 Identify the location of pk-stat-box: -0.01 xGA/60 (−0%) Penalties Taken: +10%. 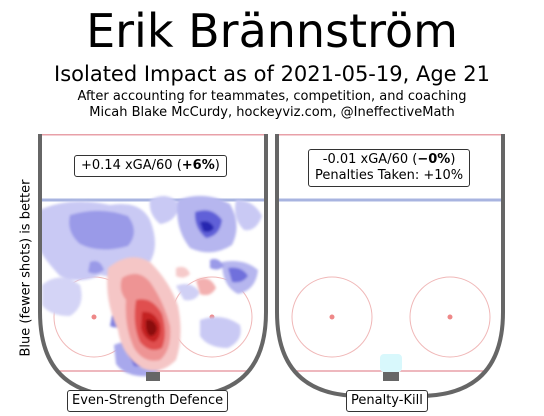
(389, 168).